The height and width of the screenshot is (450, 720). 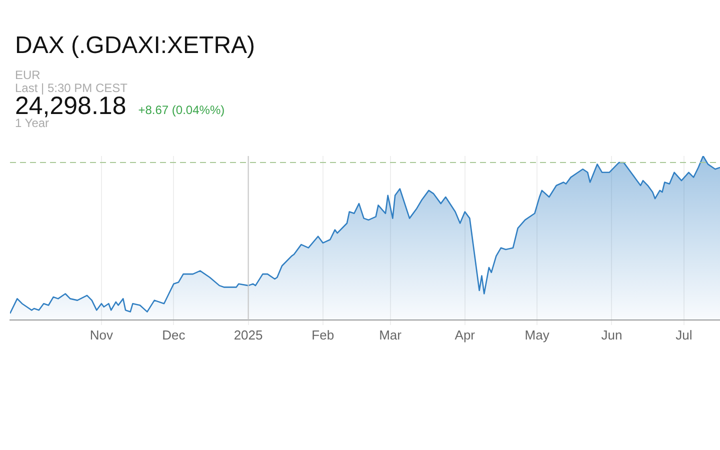 What do you see at coordinates (248, 334) in the screenshot?
I see `x-tick-label: 2025` at bounding box center [248, 334].